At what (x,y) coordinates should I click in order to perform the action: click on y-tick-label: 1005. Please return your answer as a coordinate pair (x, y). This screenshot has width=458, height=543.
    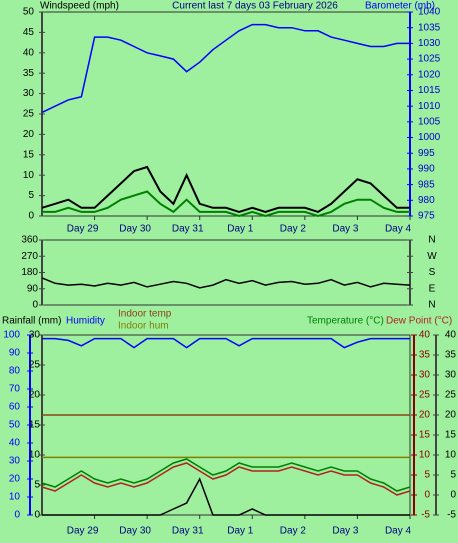
    Looking at the image, I should click on (429, 121).